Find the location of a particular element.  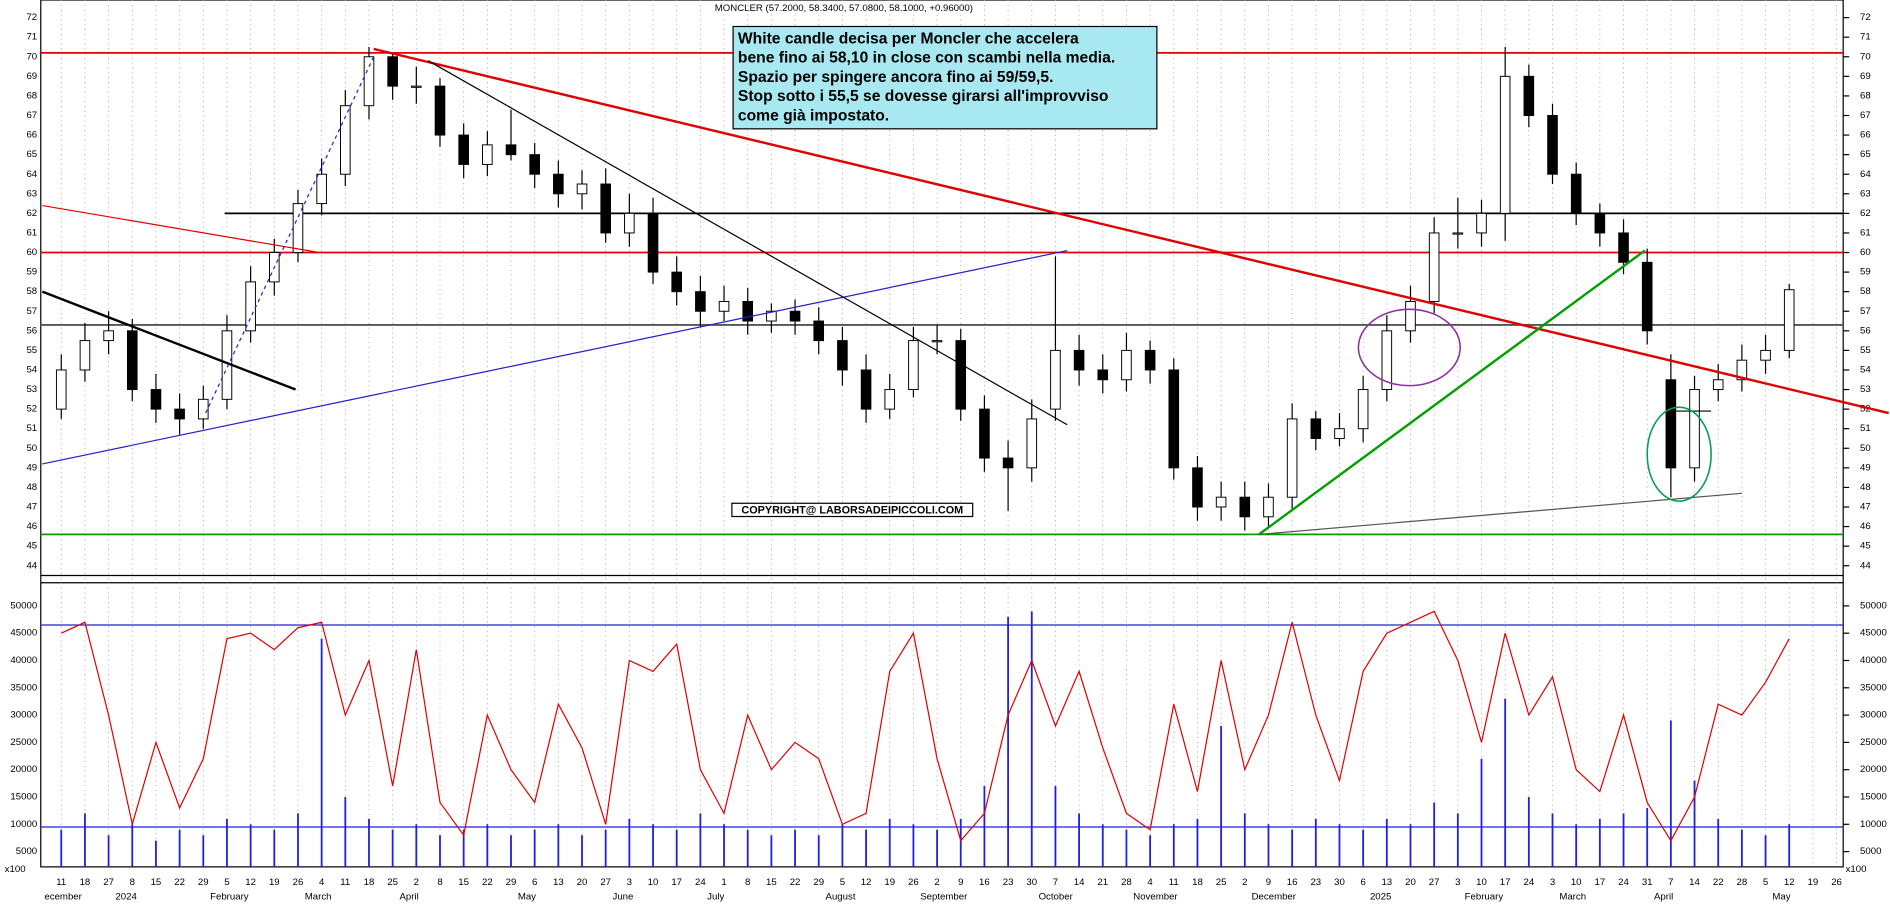

y-tick-label: 56 is located at coordinates (31, 330).